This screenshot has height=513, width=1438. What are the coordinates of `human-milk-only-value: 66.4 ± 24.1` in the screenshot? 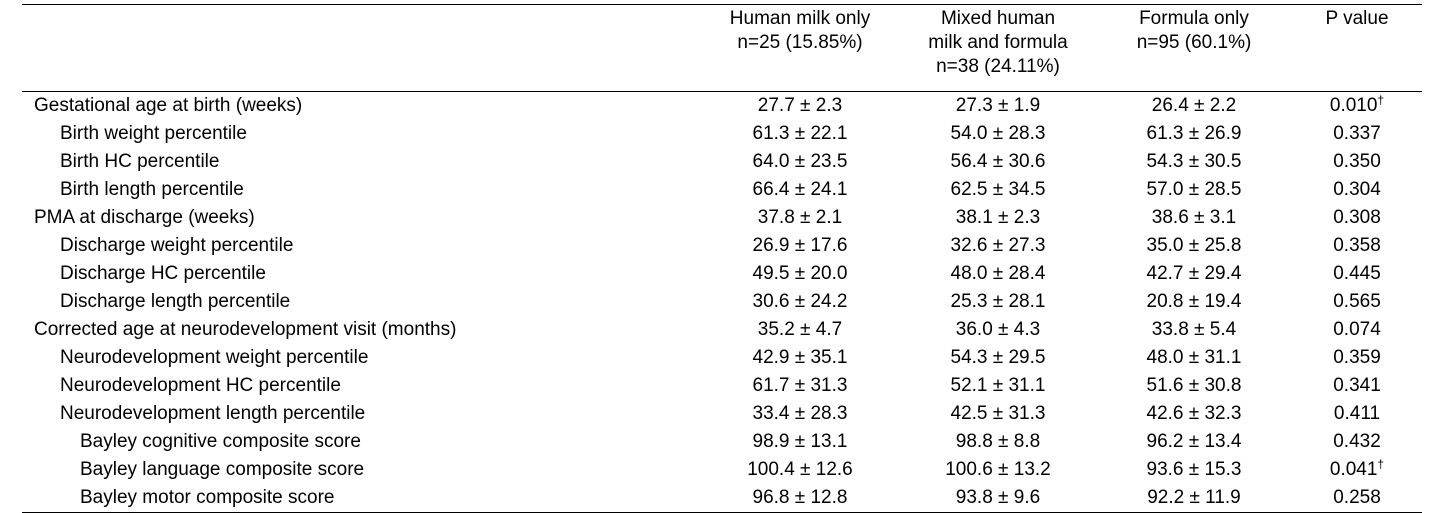 It's located at (800, 189).